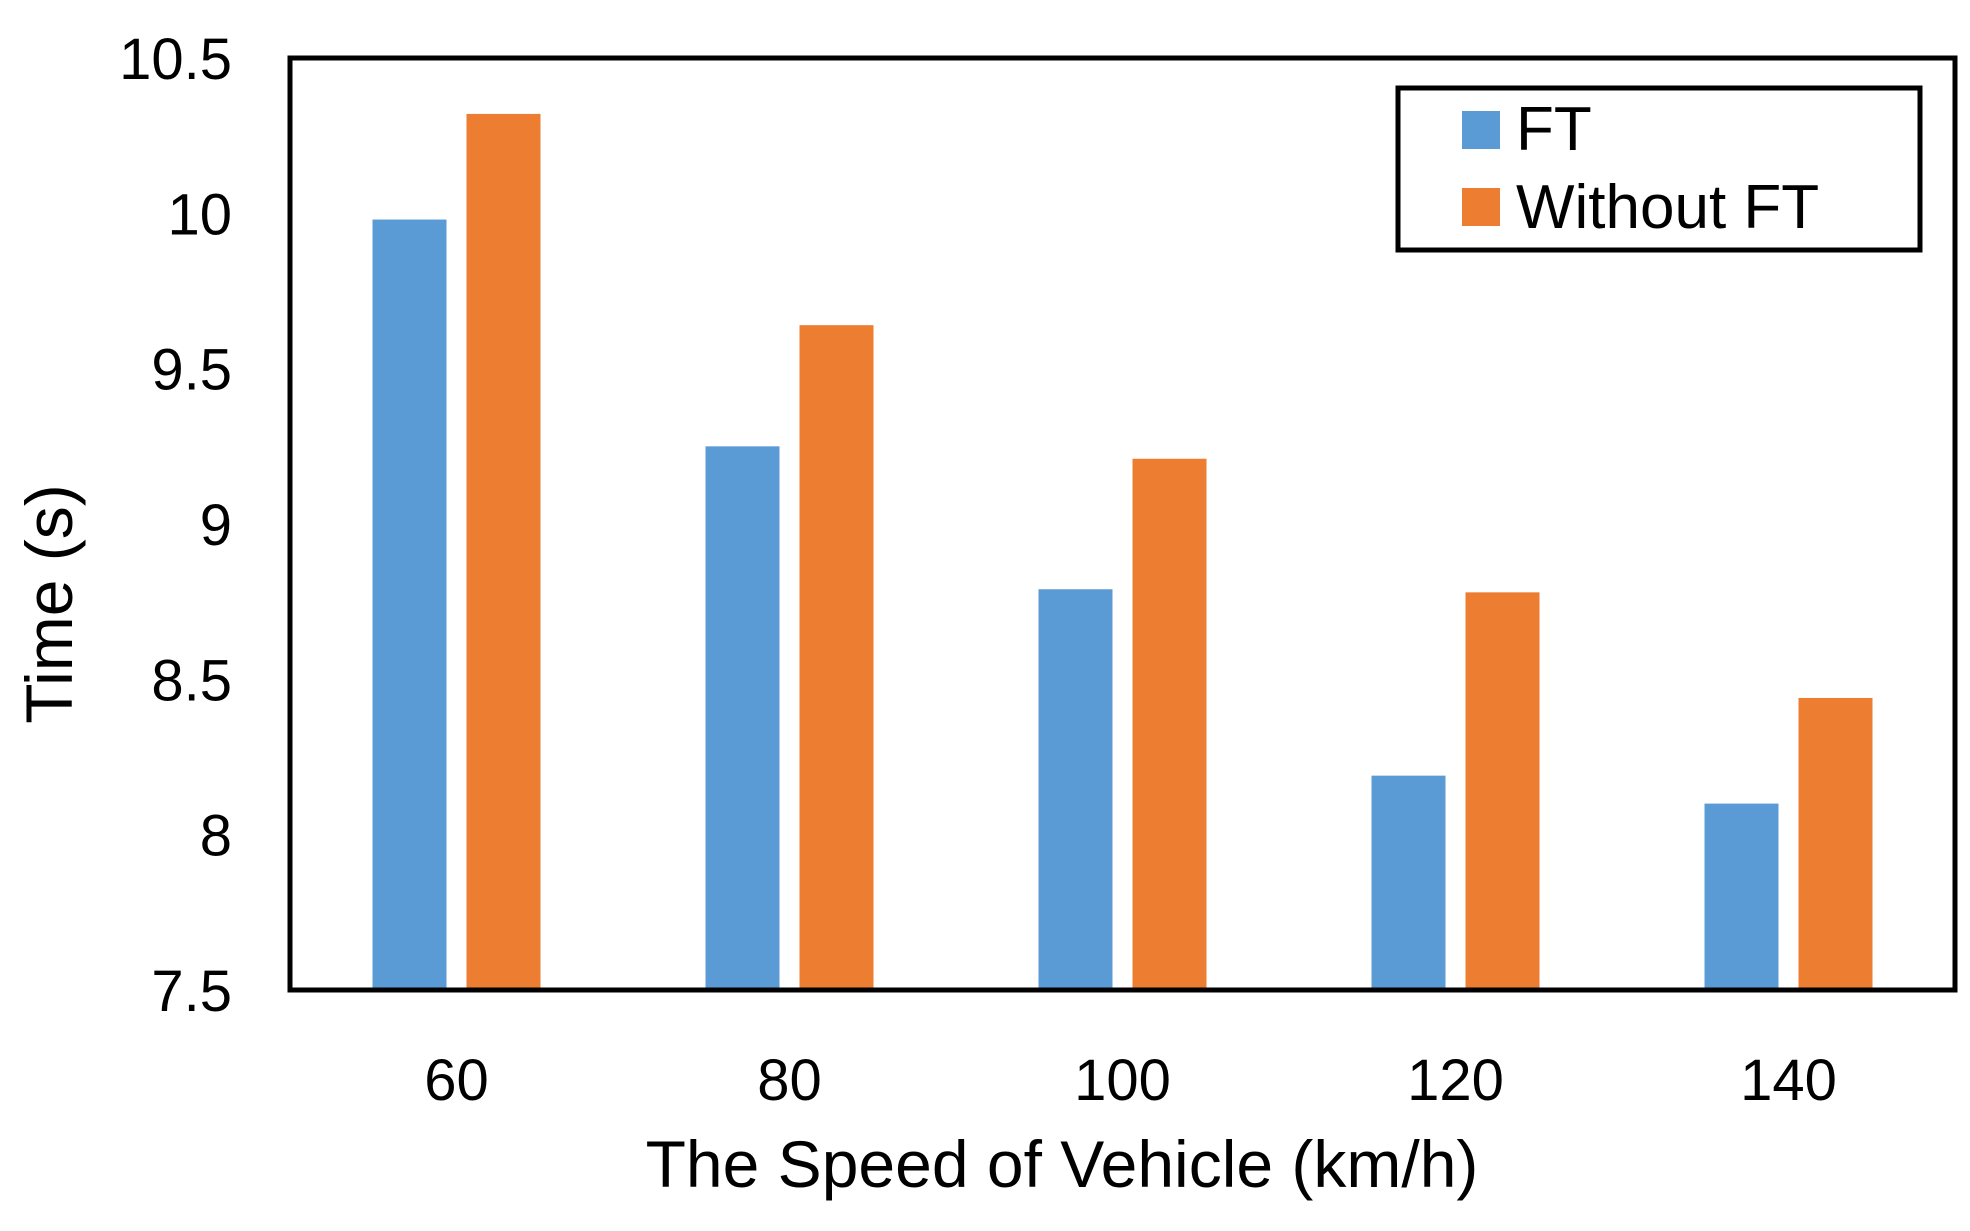  I want to click on y-tick-label: 7.5, so click(191, 991).